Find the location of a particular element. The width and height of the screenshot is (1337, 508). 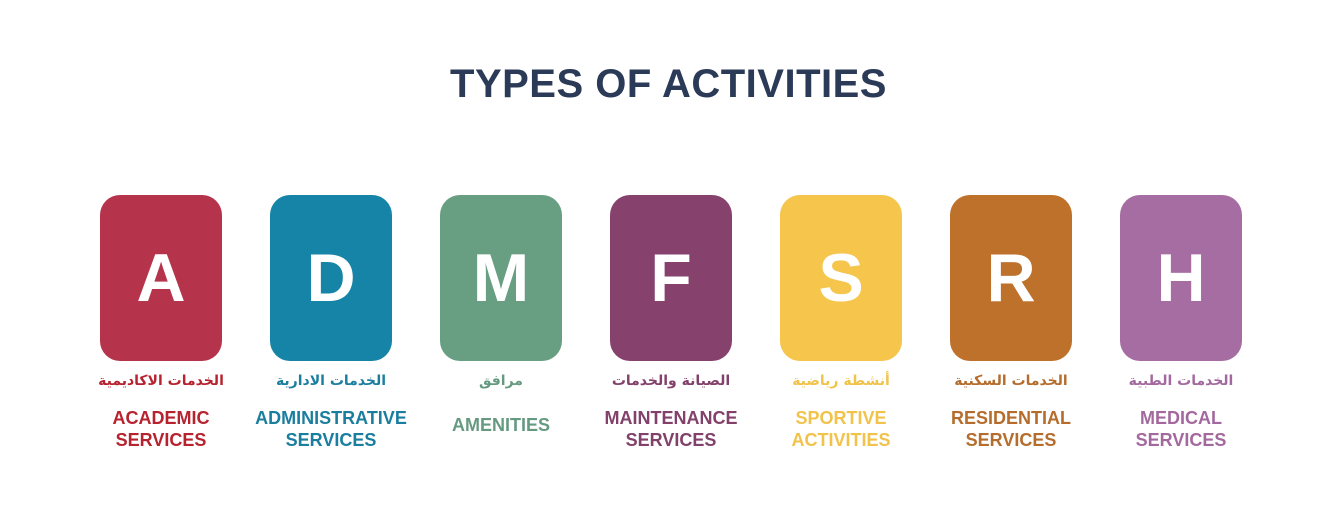

activity-label-line2: ACTIVITIES is located at coordinates (841, 440).